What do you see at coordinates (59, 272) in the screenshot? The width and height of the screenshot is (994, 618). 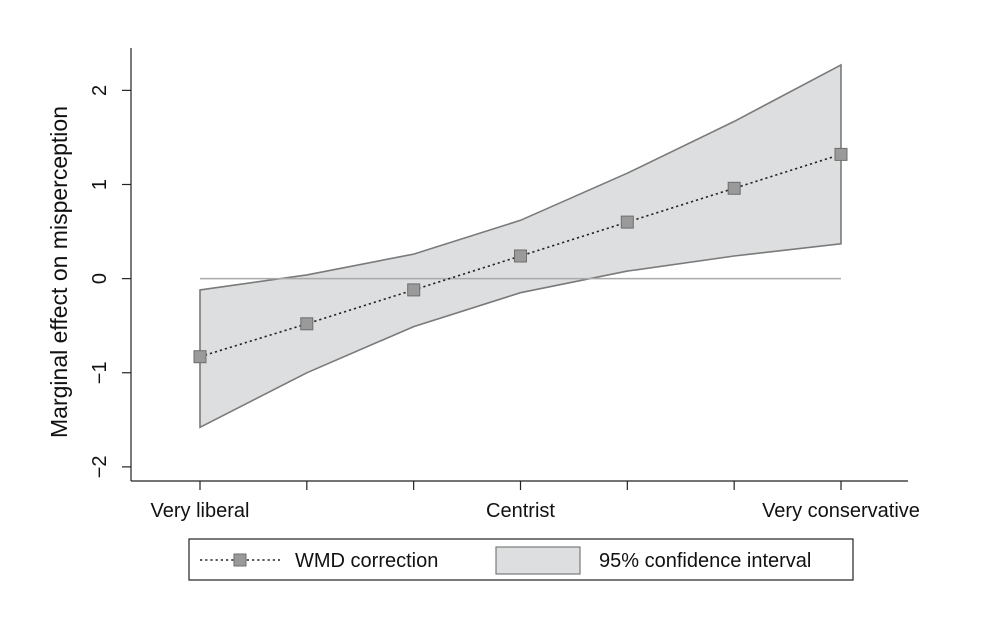 I see `y-axis-label: Marginal effect on misperception` at bounding box center [59, 272].